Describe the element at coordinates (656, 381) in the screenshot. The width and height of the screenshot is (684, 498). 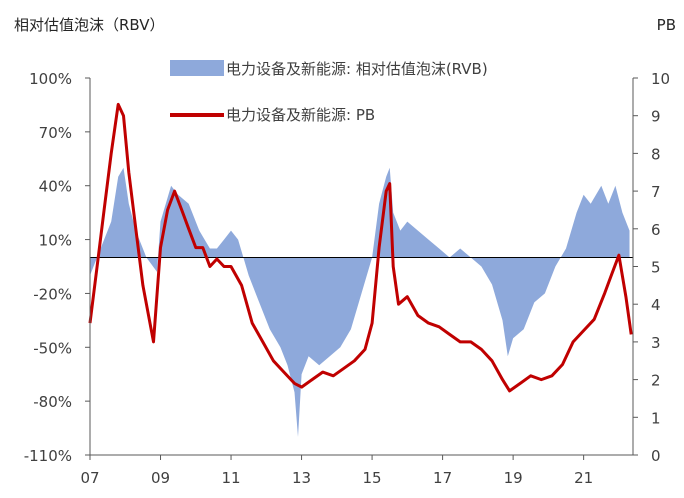
I see `right-tick-label: 2` at that location.